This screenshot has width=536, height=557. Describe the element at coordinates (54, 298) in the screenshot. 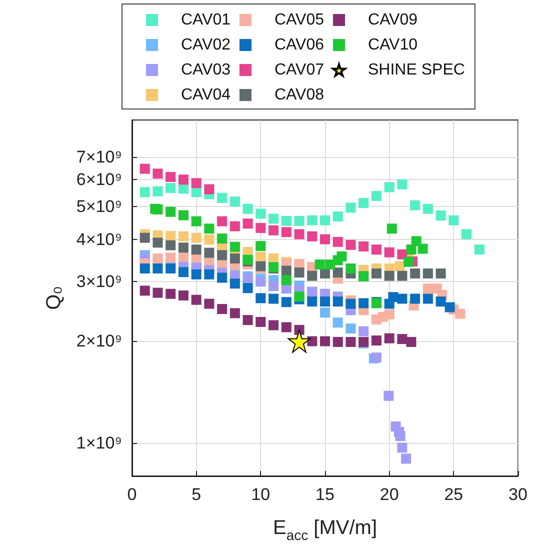

I see `y-axis-title: Q₀` at that location.